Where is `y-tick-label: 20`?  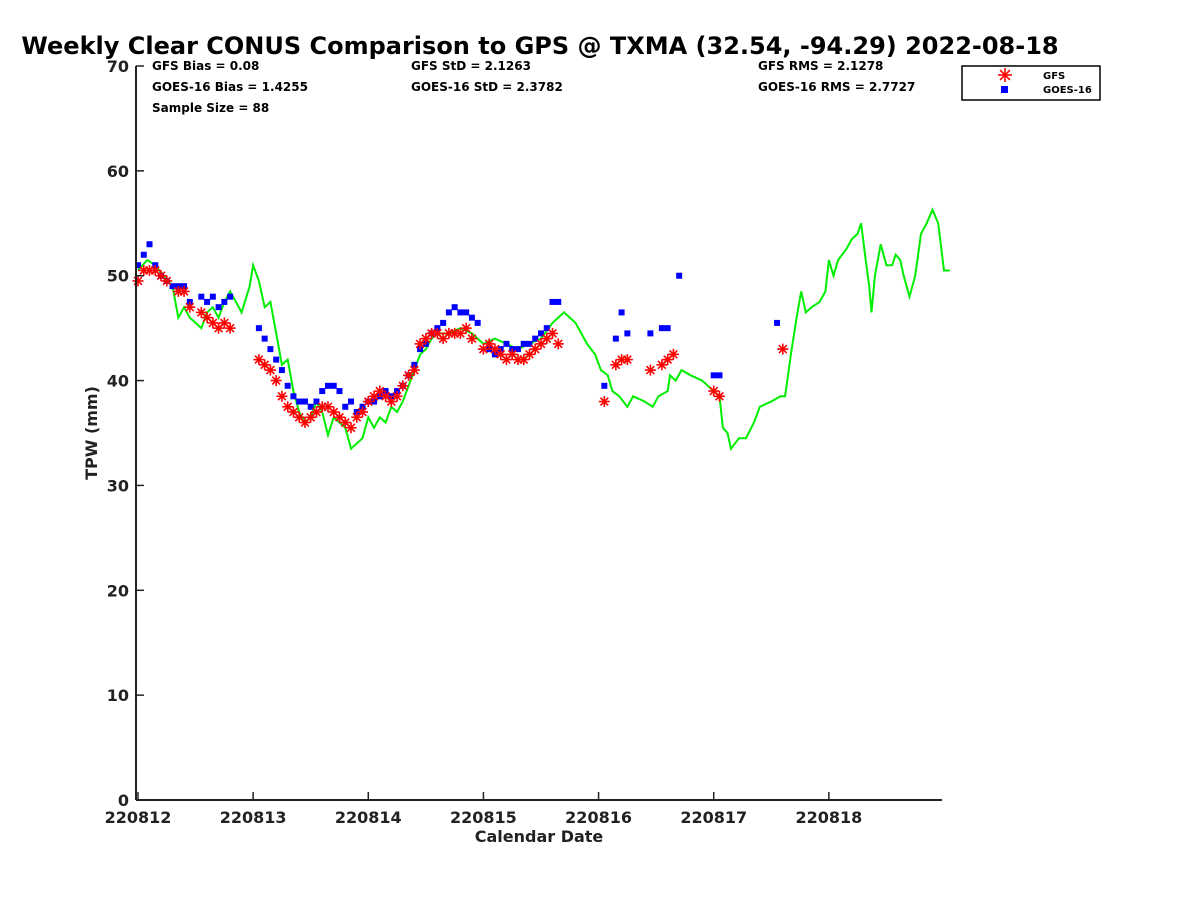 y-tick-label: 20 is located at coordinates (118, 590).